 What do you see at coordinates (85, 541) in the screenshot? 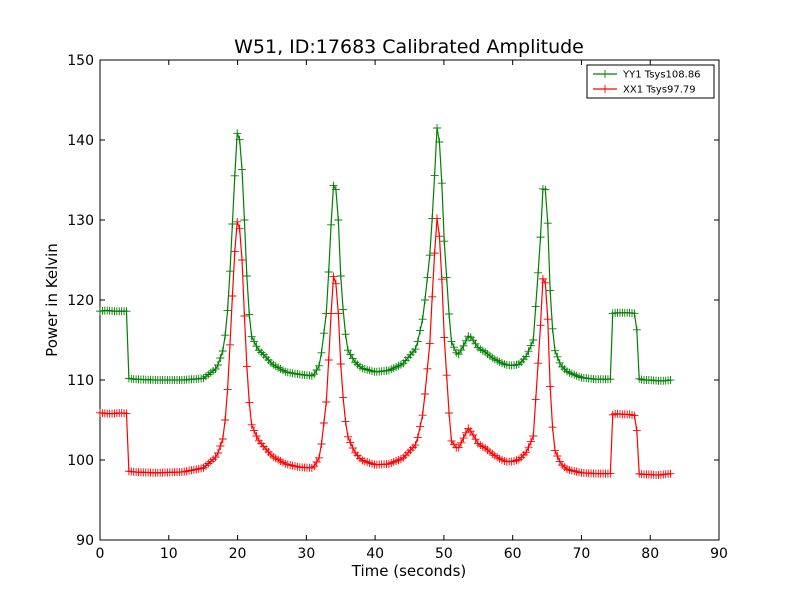
I see `y-tick-label: 90` at bounding box center [85, 541].